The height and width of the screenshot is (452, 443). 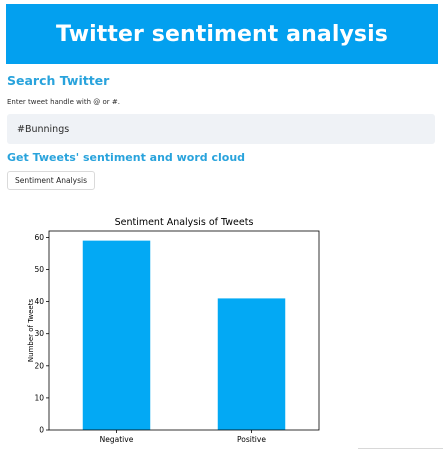 What do you see at coordinates (39, 397) in the screenshot?
I see `y-tick-label: 10` at bounding box center [39, 397].